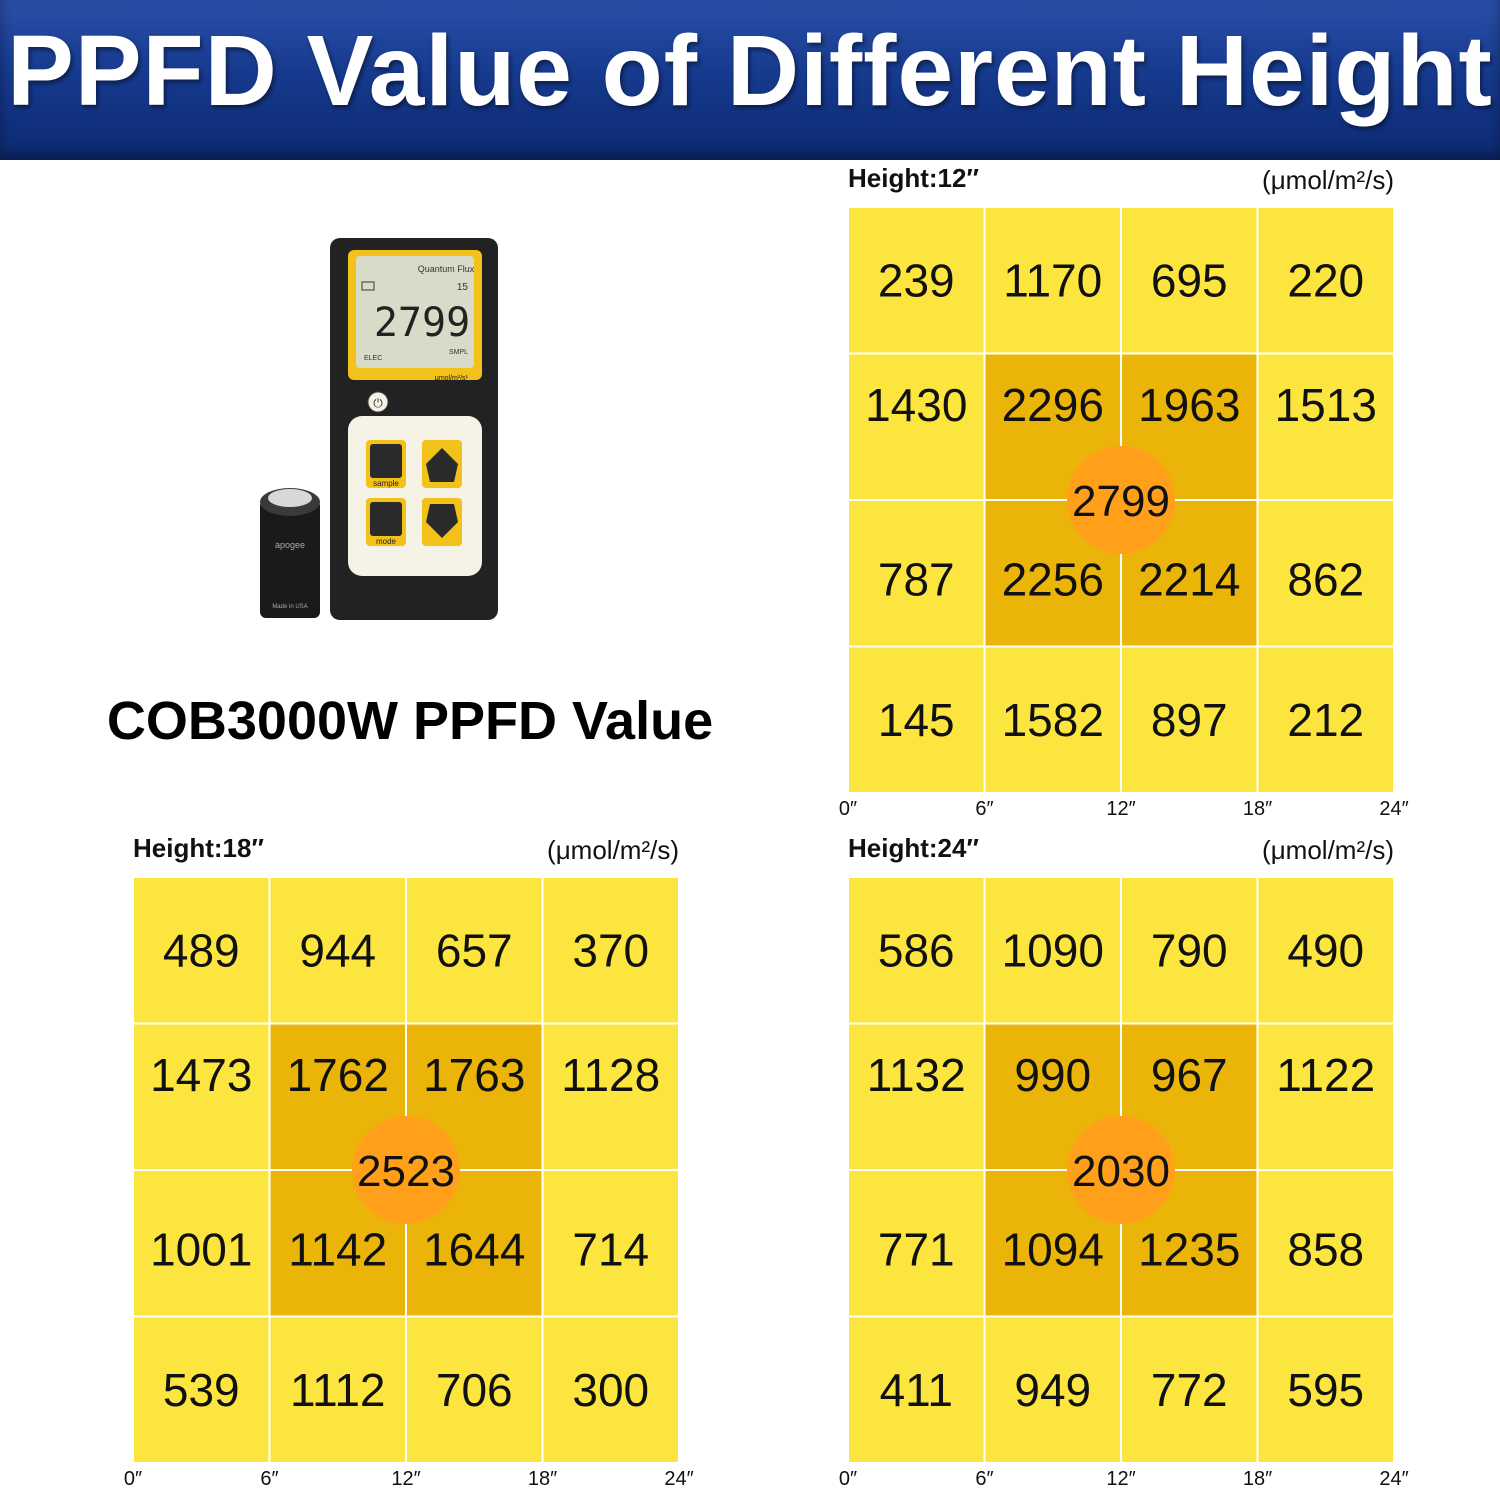 The width and height of the screenshot is (1500, 1493). What do you see at coordinates (386, 464) in the screenshot?
I see `sample-button: sample` at bounding box center [386, 464].